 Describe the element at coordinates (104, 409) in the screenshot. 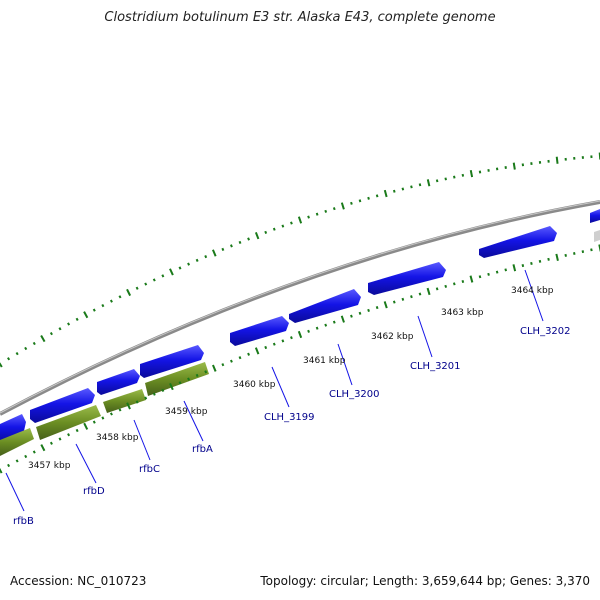

I see `rfb-cluster-track` at that location.